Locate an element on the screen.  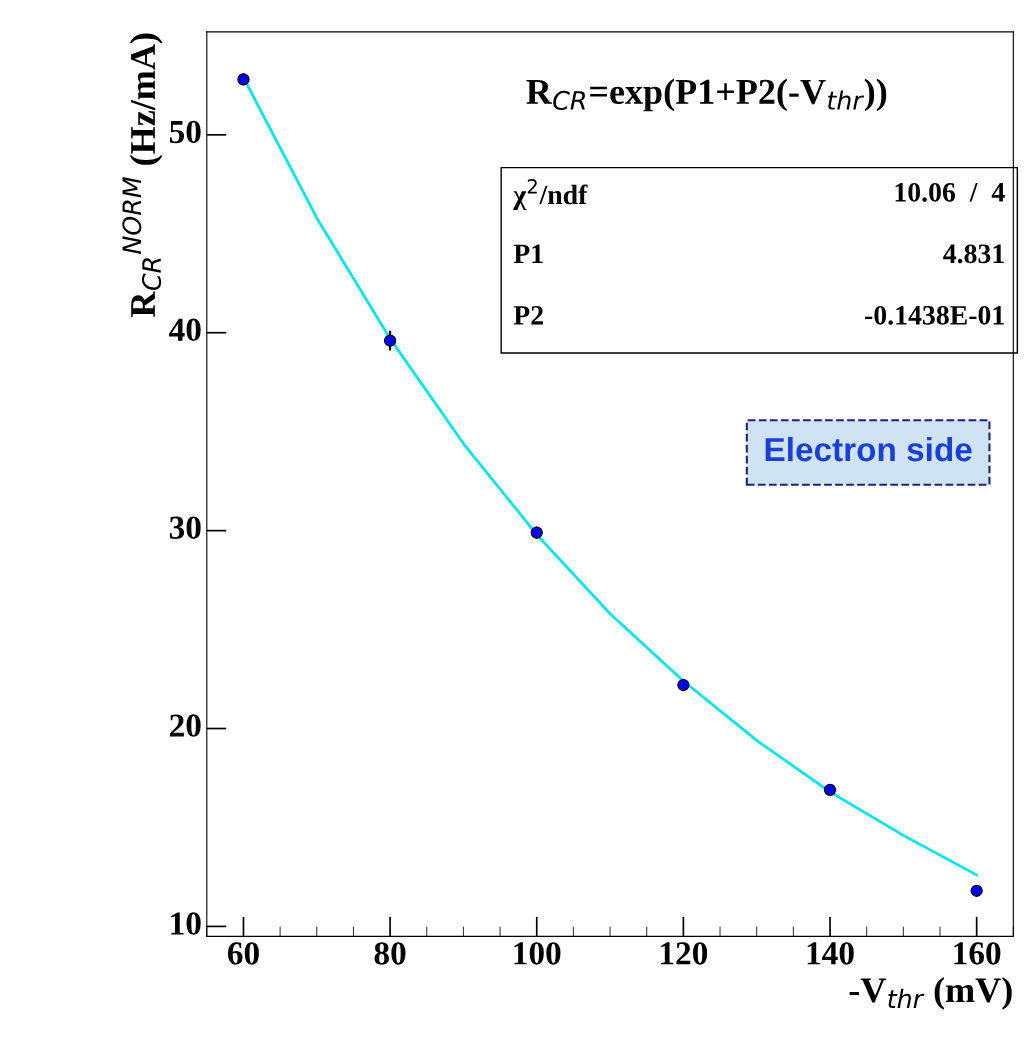
y-tick-label: 10 is located at coordinates (186, 923).